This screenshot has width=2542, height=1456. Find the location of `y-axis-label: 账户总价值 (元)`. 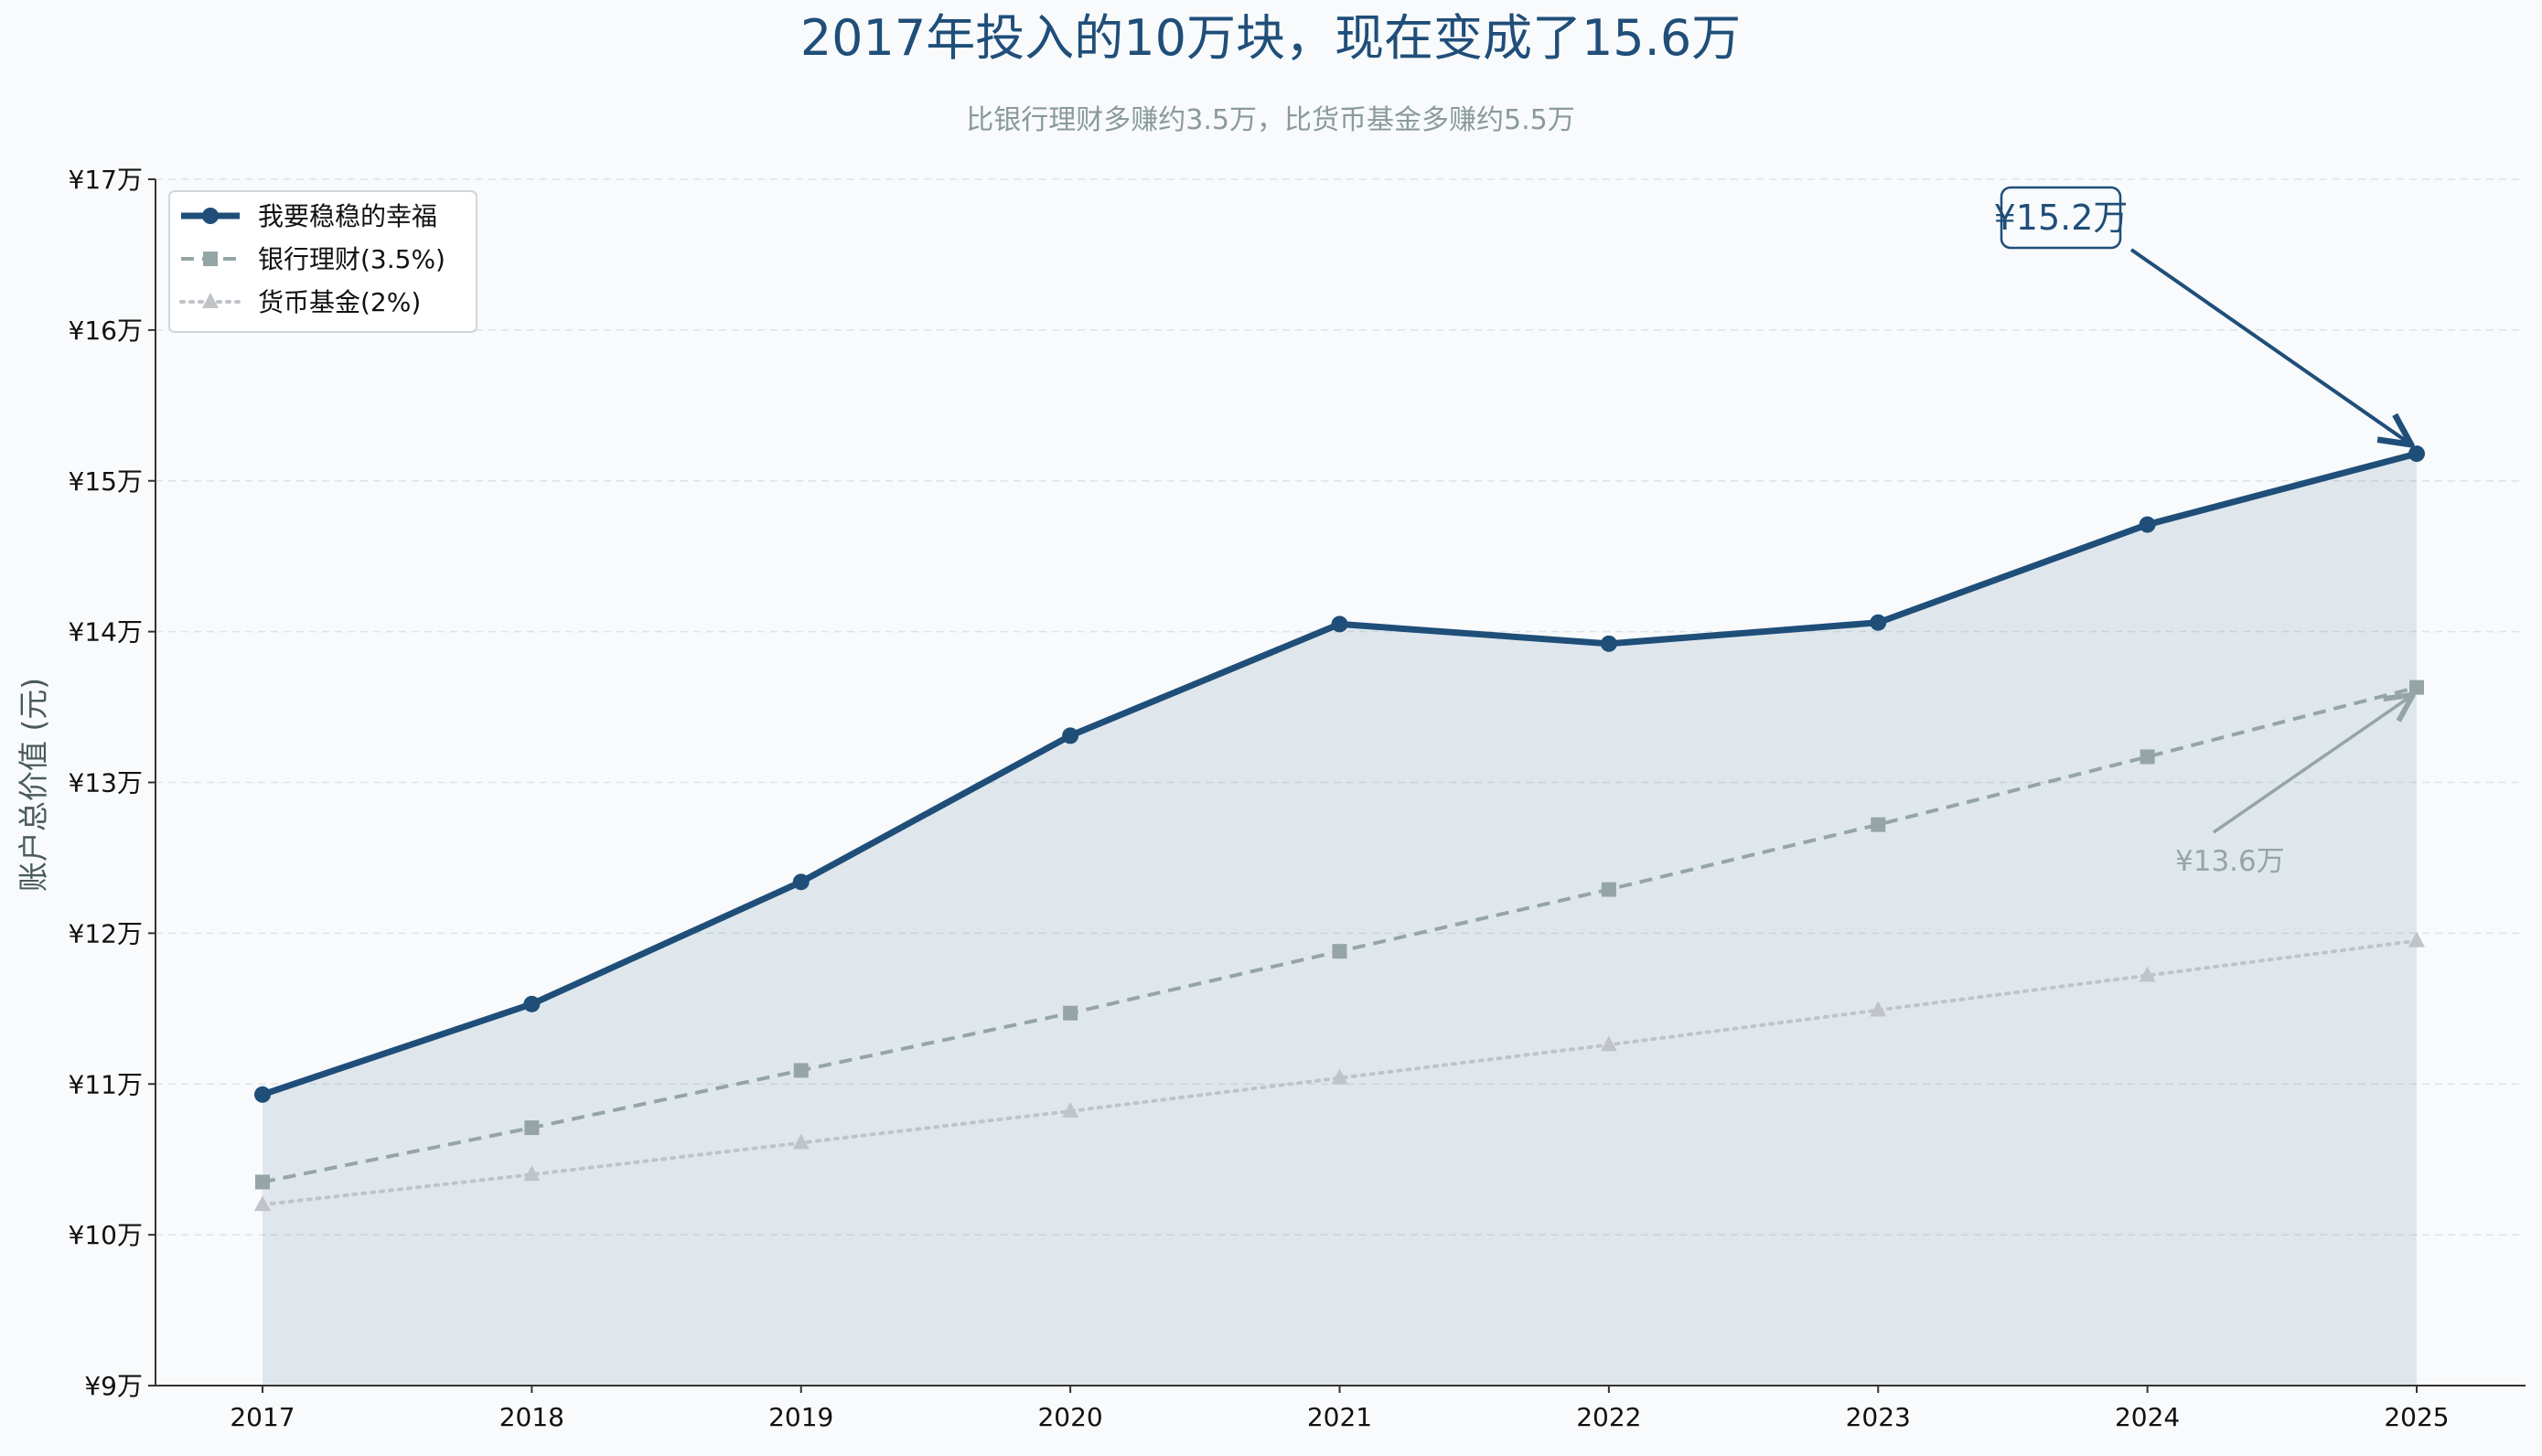

y-axis-label: 账户总价值 (元) is located at coordinates (33, 785).